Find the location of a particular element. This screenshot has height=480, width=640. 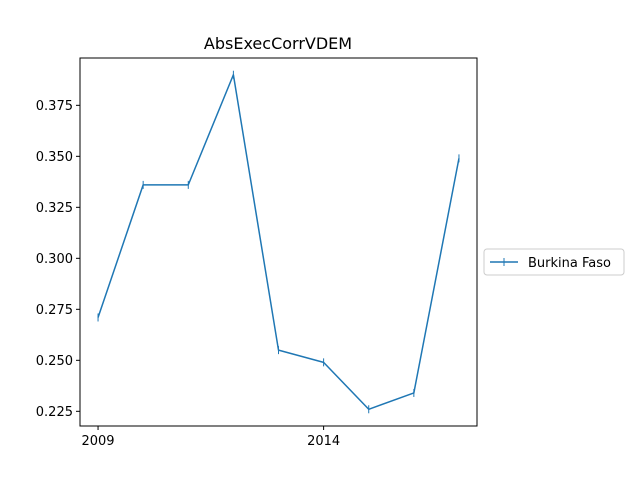

y-tick-label: 0.325 is located at coordinates (54, 208).